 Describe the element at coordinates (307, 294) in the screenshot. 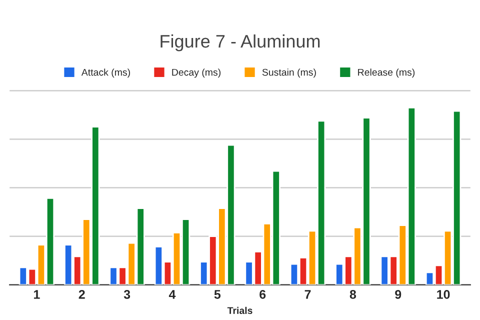

I see `x-tick-label: 7` at that location.